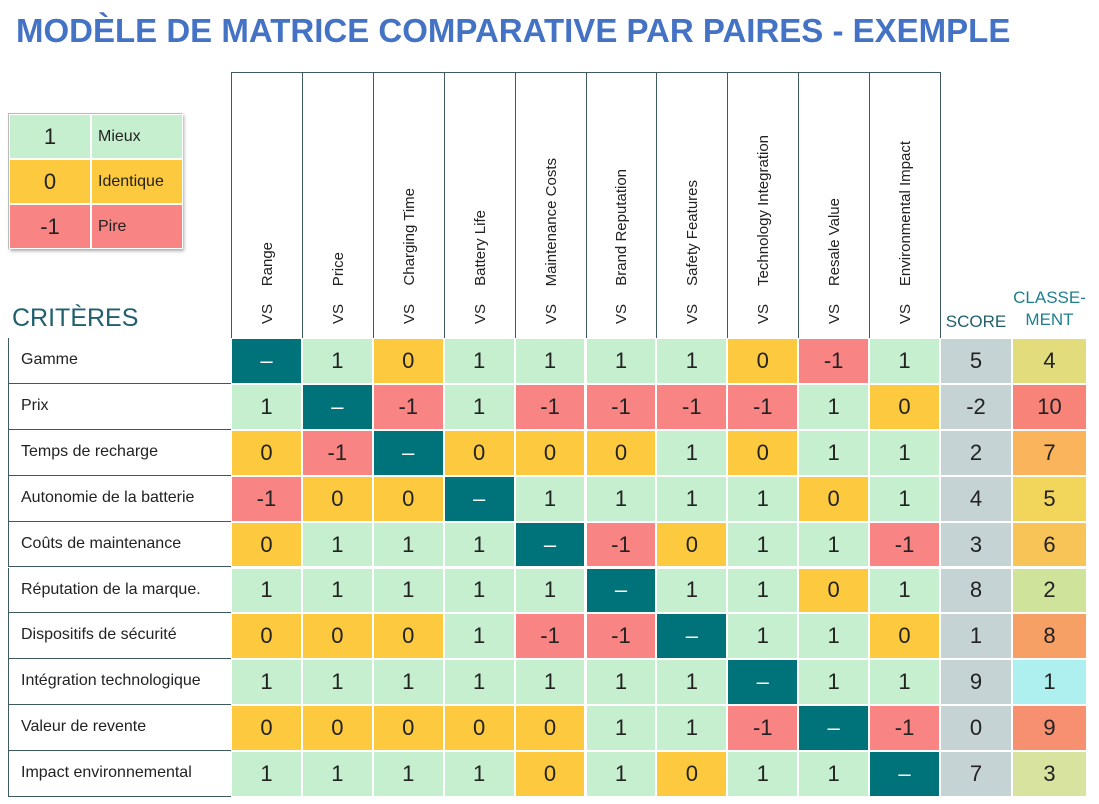 The image size is (1099, 804). What do you see at coordinates (764, 210) in the screenshot?
I see `column-name: Technology Integration` at bounding box center [764, 210].